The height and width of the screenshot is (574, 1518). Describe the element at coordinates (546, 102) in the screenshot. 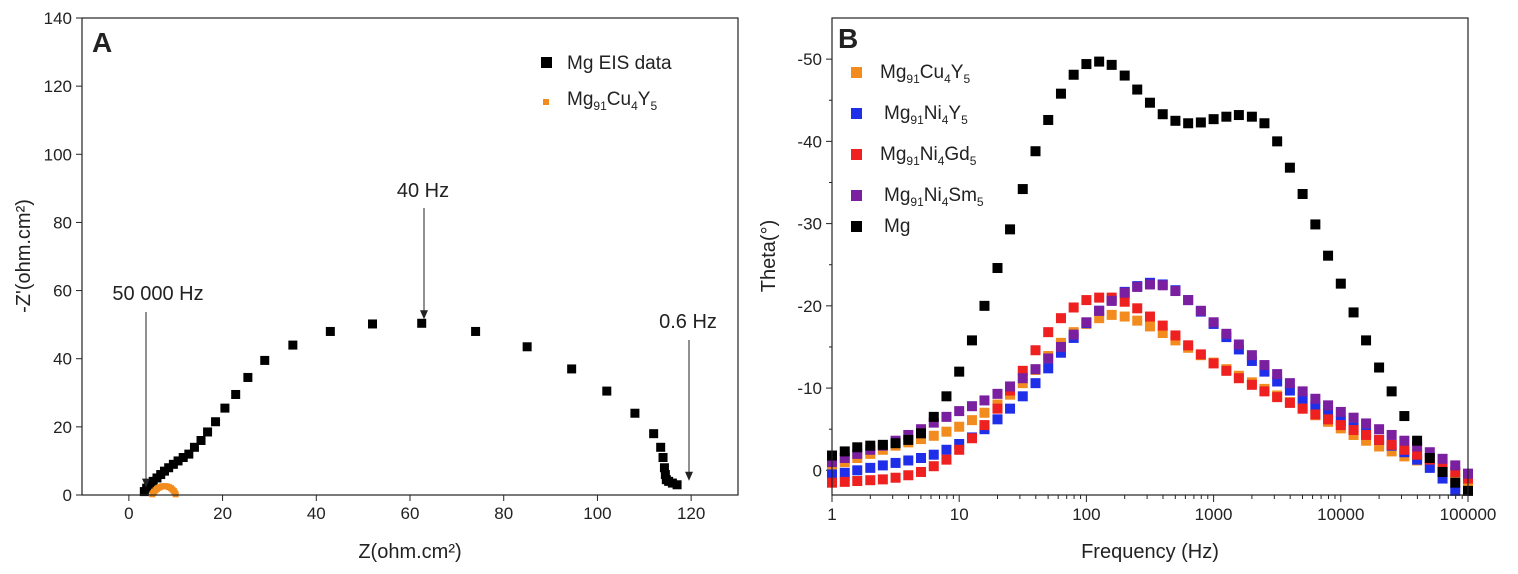

I see `legend-marker-mg91cu4y5` at that location.